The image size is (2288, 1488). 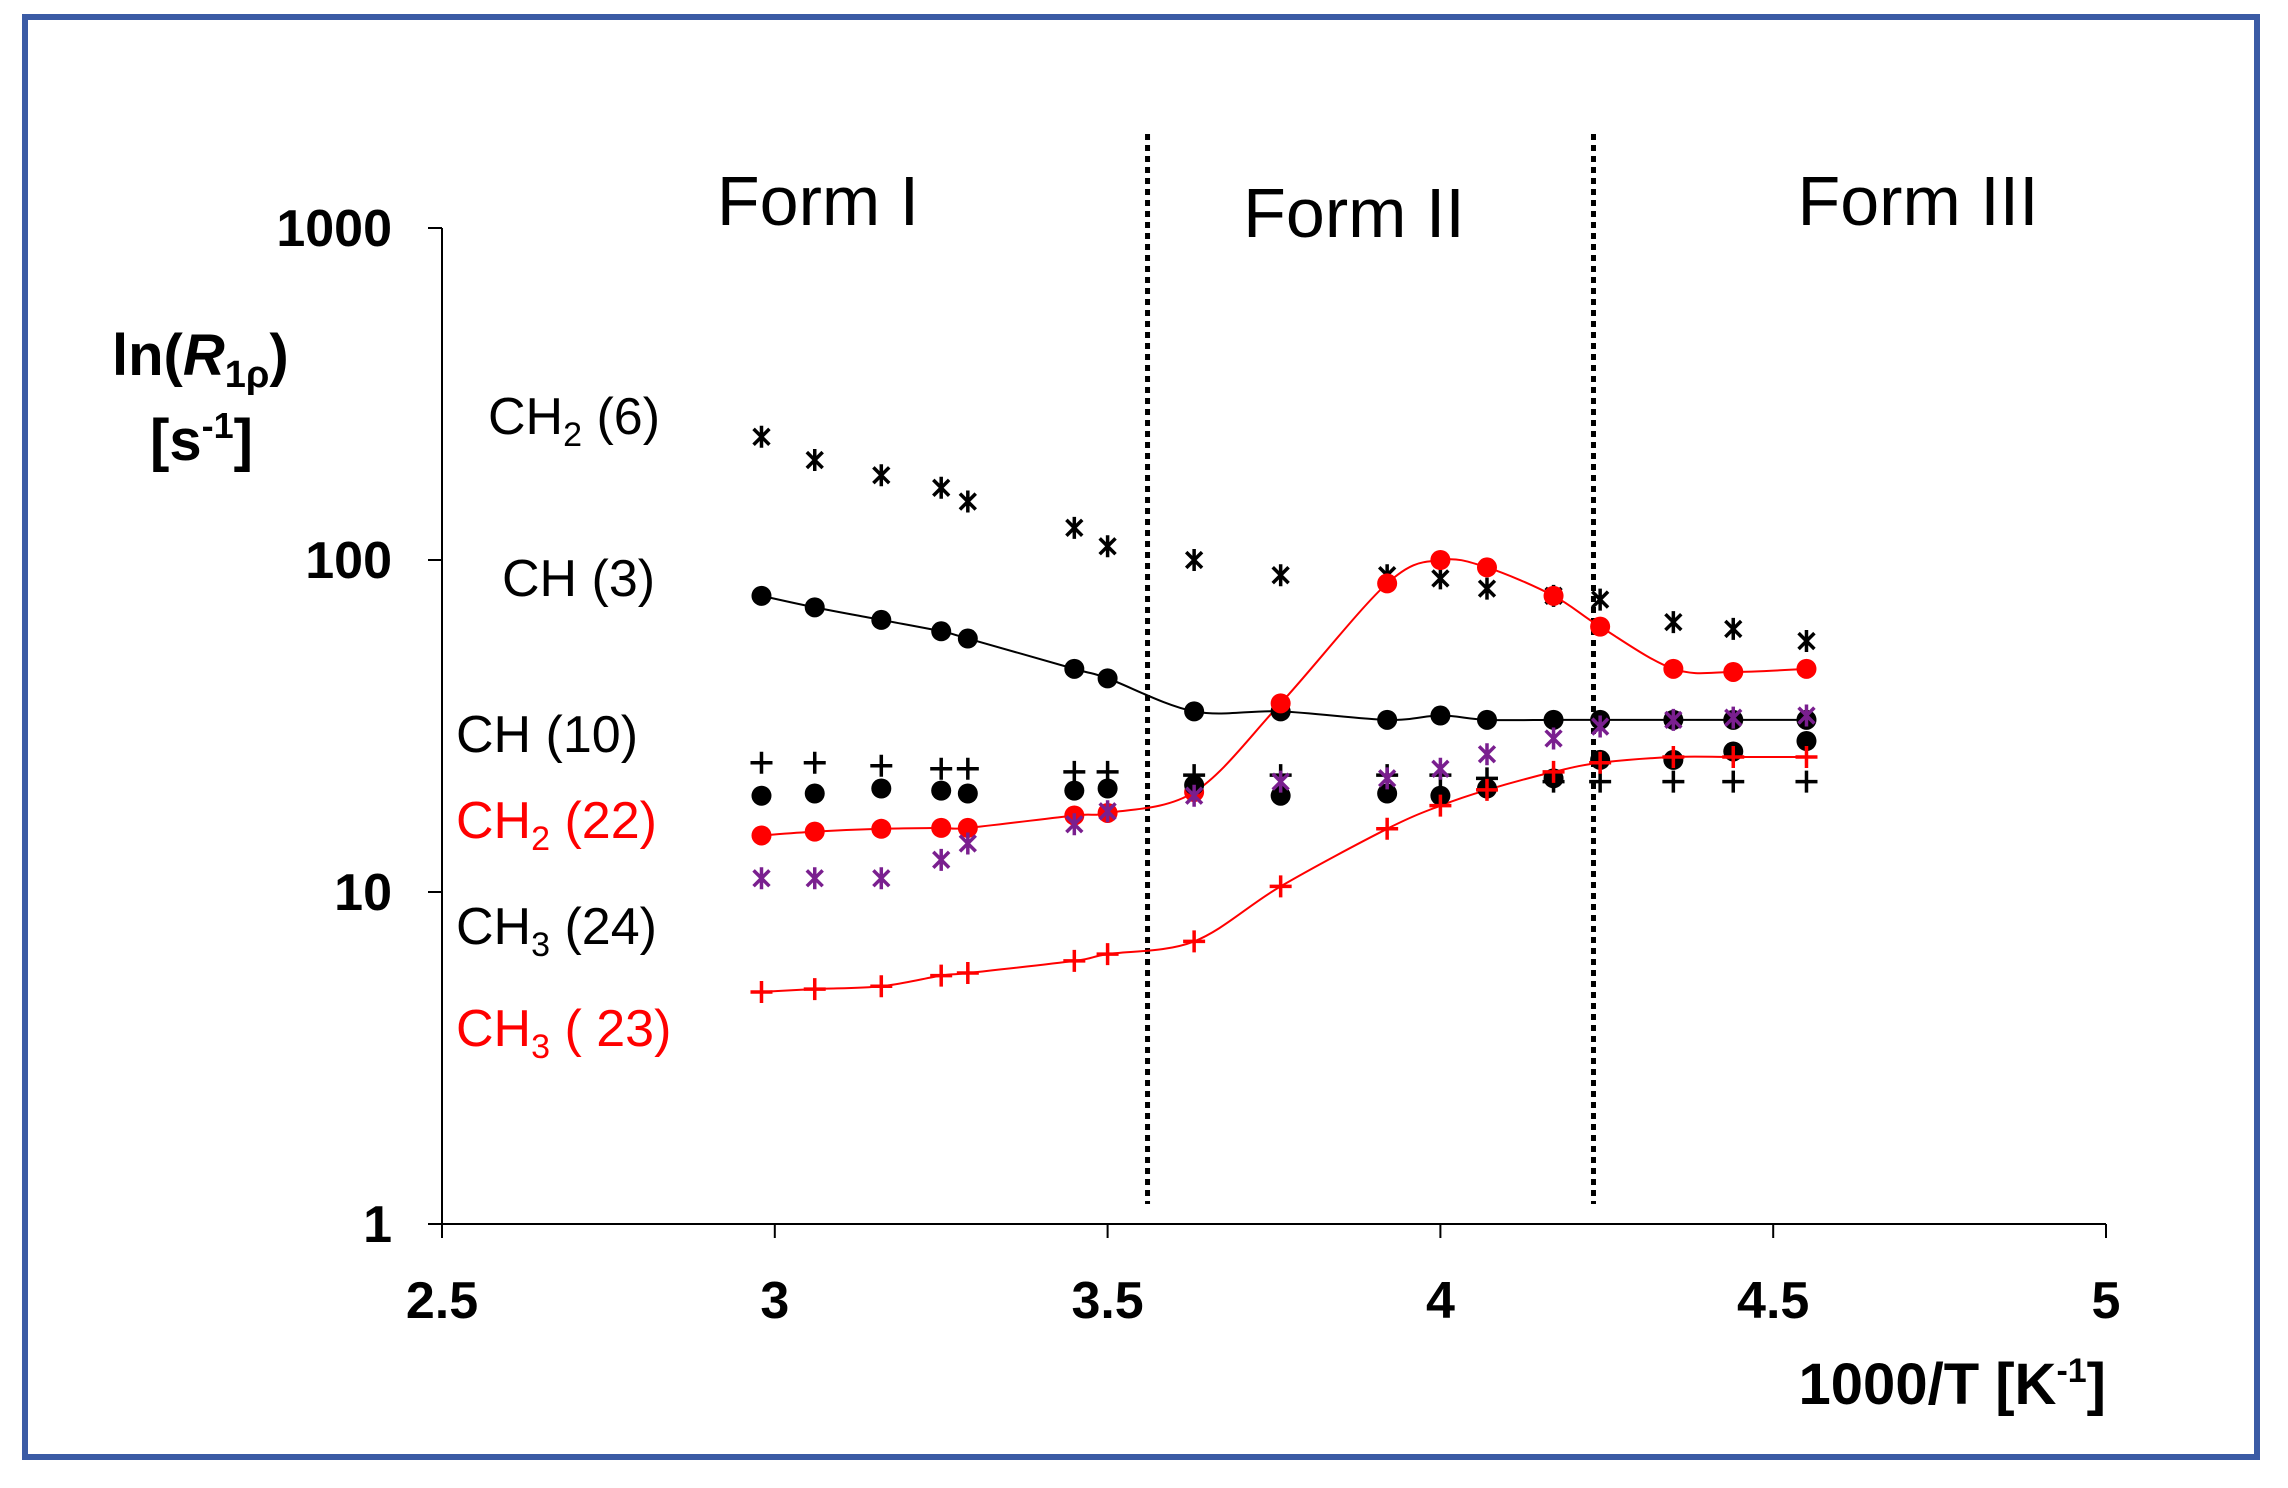 I want to click on y-axis-title-line2: [s-1], so click(x=201, y=439).